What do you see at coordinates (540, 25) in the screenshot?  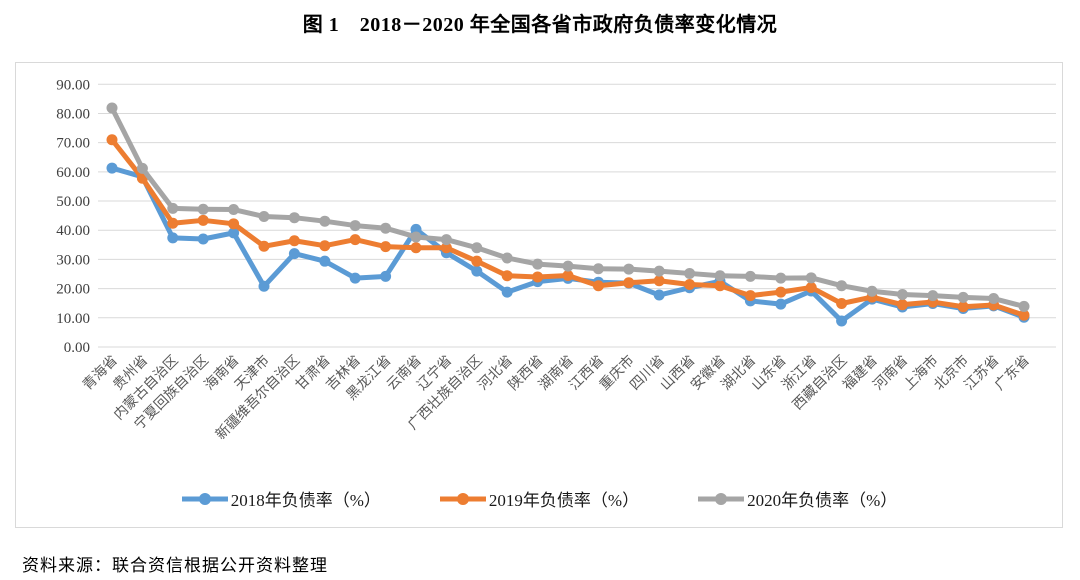 I see `figure-title: 图 1 2018－2020 年全国各省市政府负债率变化情况` at bounding box center [540, 25].